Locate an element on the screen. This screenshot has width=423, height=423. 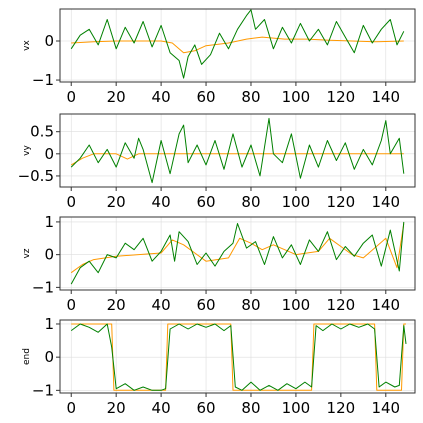
prediction-line-vy is located at coordinates (237, 150).